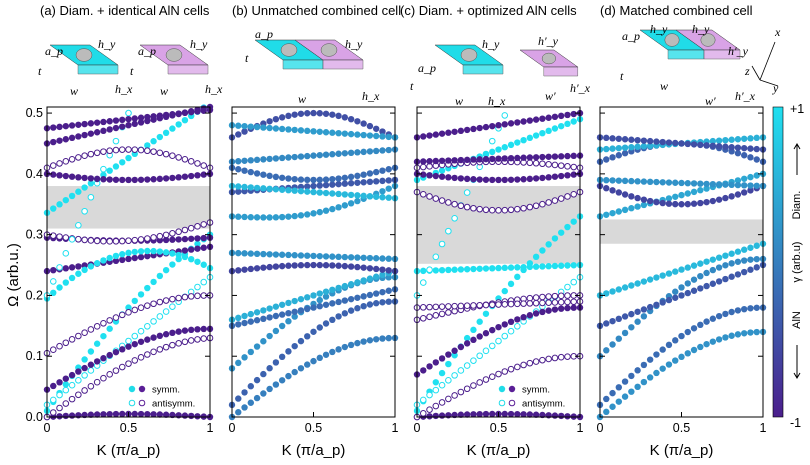  What do you see at coordinates (756, 73) in the screenshot?
I see `axis-z-line` at bounding box center [756, 73].